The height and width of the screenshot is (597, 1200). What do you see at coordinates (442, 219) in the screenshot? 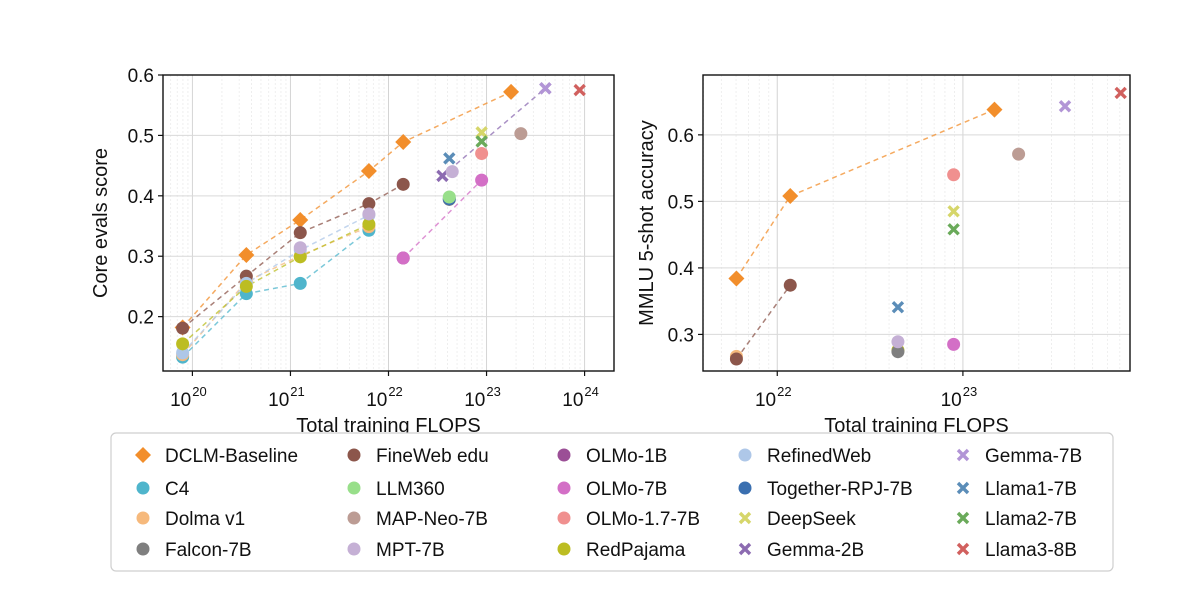
I see `series-line-olmo-7b` at bounding box center [442, 219].